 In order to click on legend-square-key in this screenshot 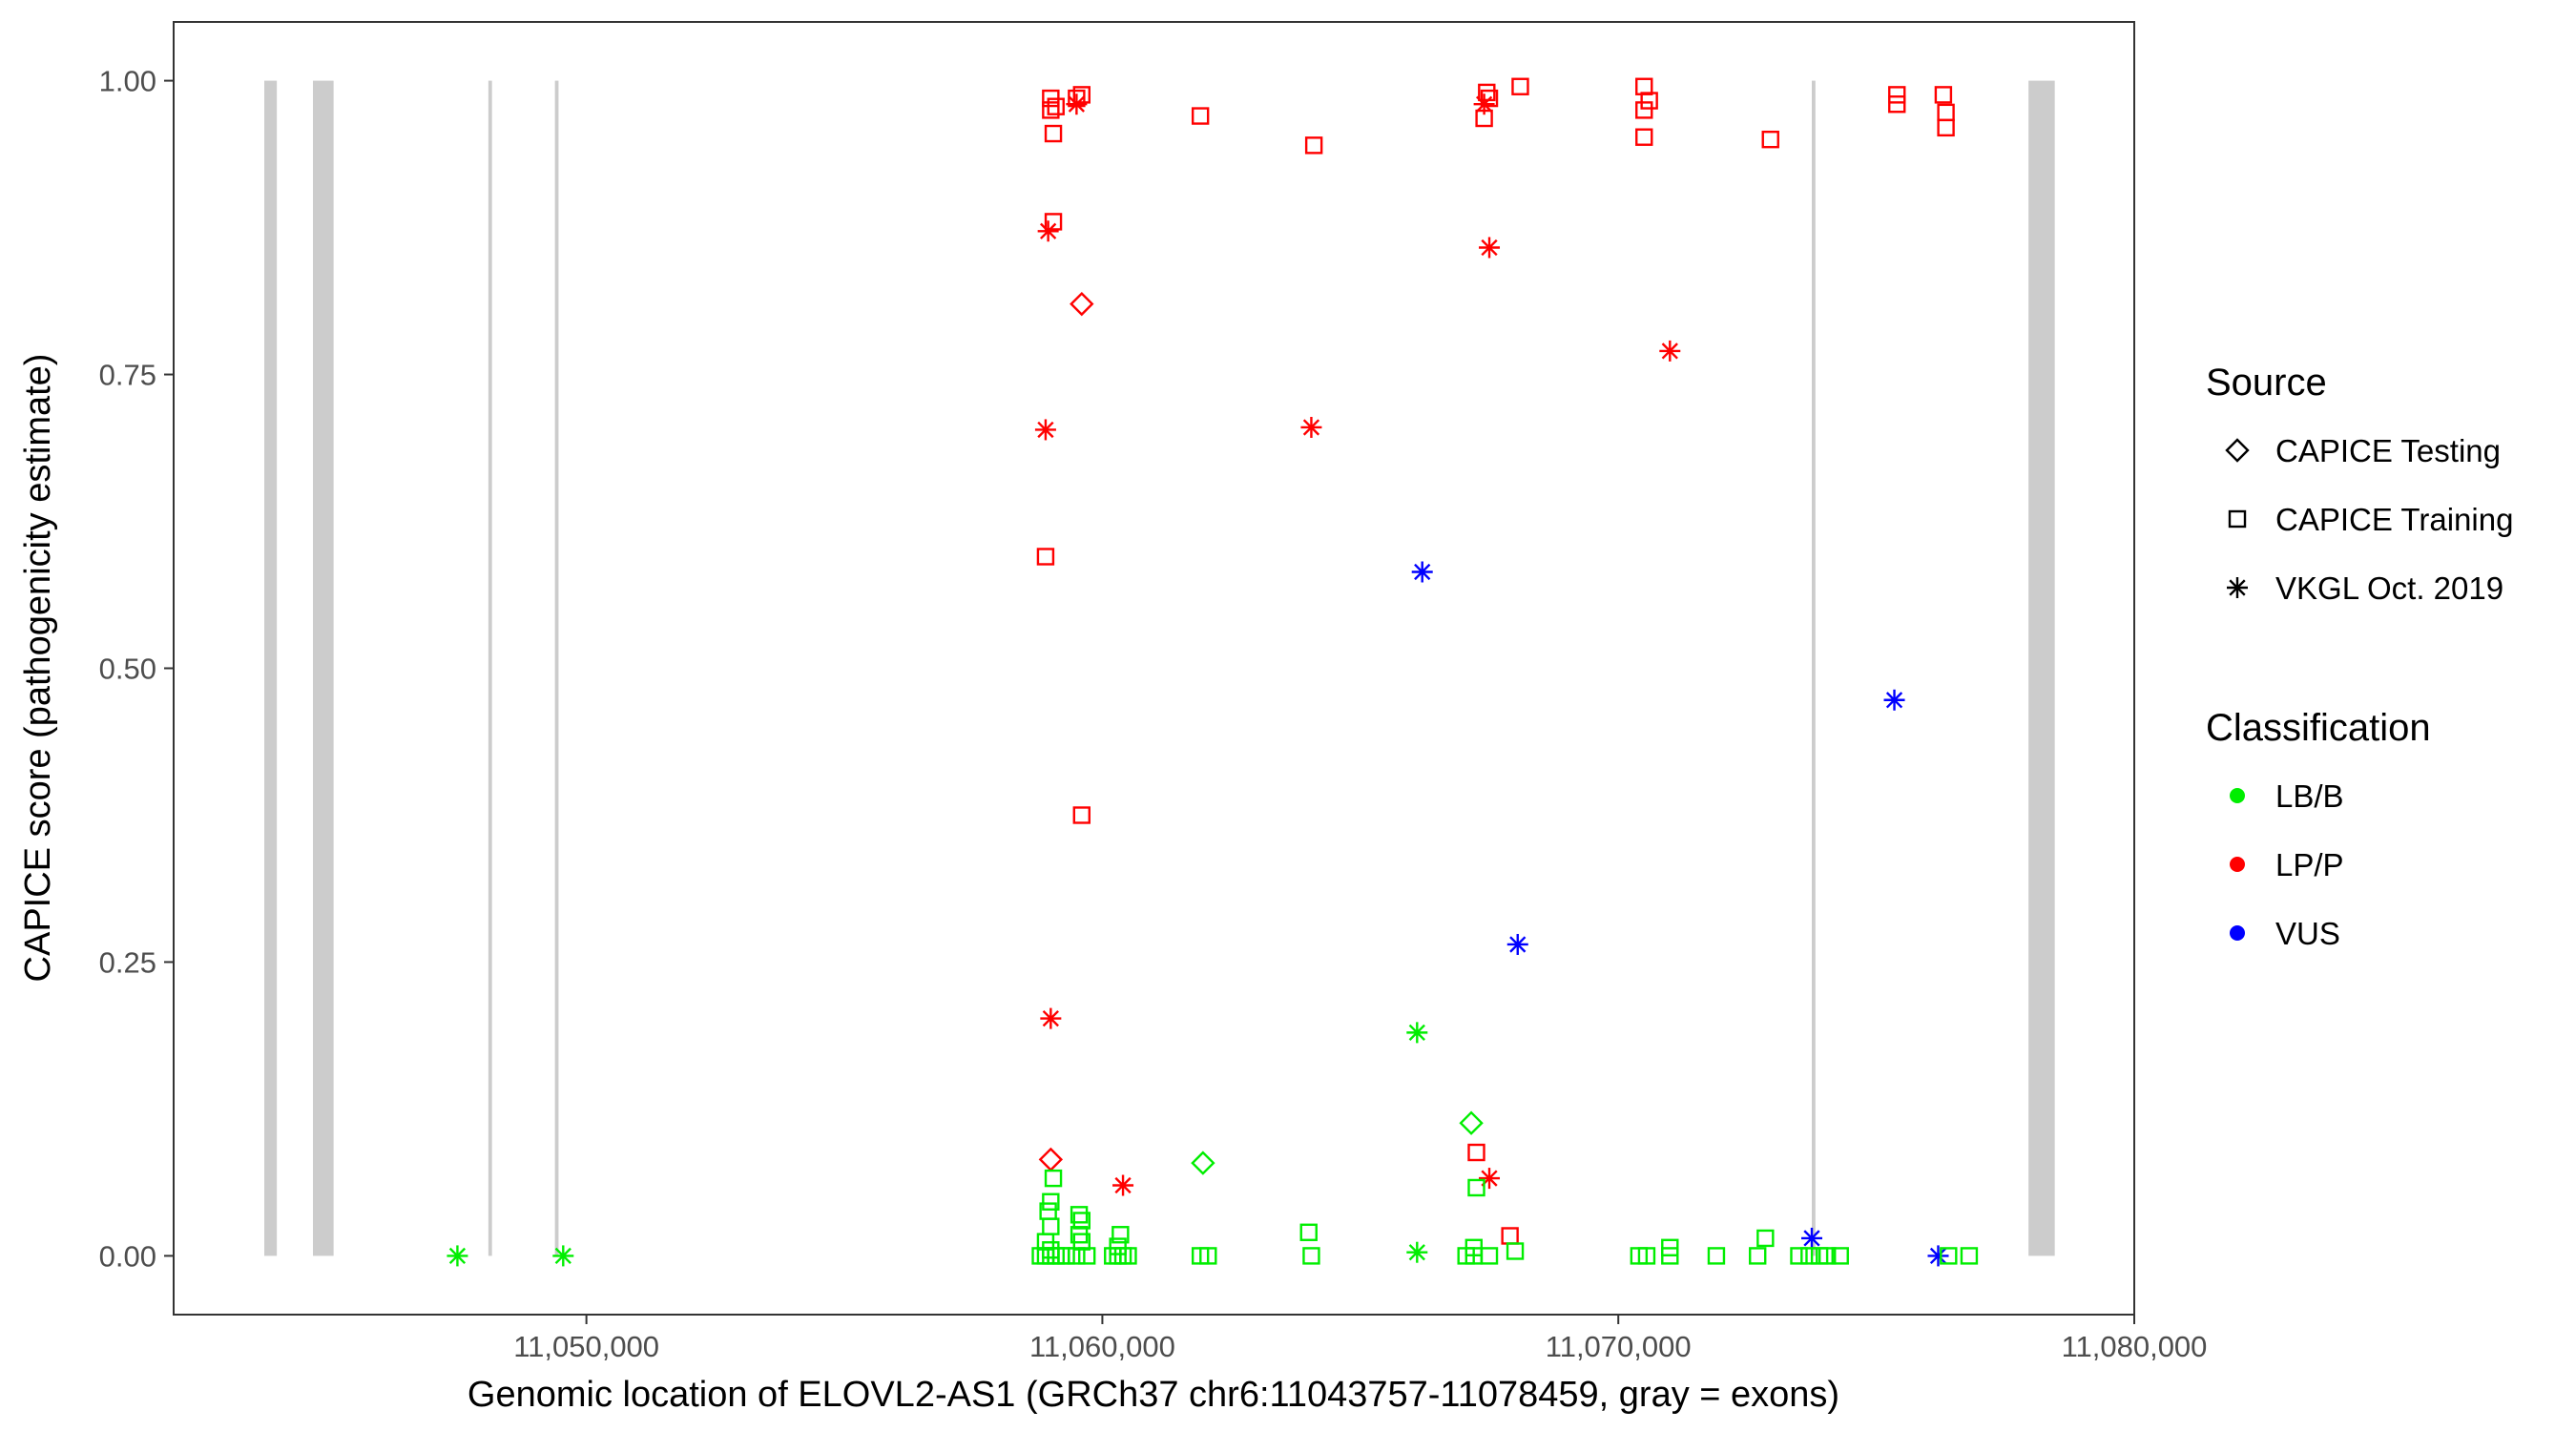, I will do `click(2237, 519)`.